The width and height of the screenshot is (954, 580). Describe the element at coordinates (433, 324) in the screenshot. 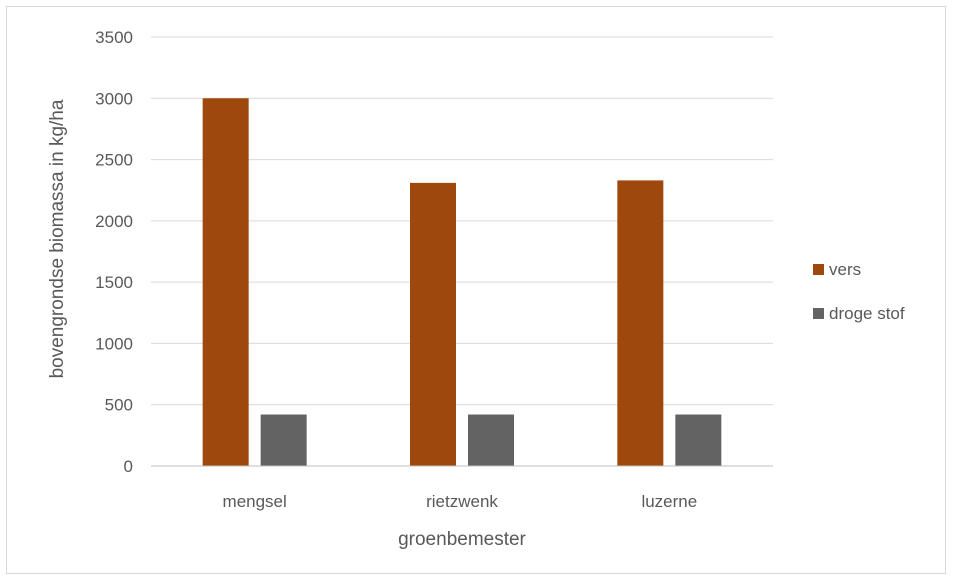

I see `bar-vers-rietzwenk` at that location.